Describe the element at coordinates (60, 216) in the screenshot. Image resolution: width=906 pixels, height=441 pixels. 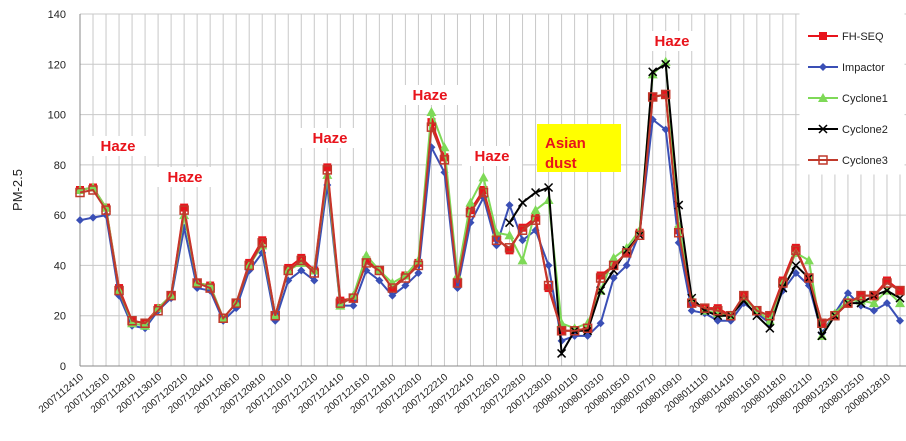
I see `y-tick-label: 60` at that location.